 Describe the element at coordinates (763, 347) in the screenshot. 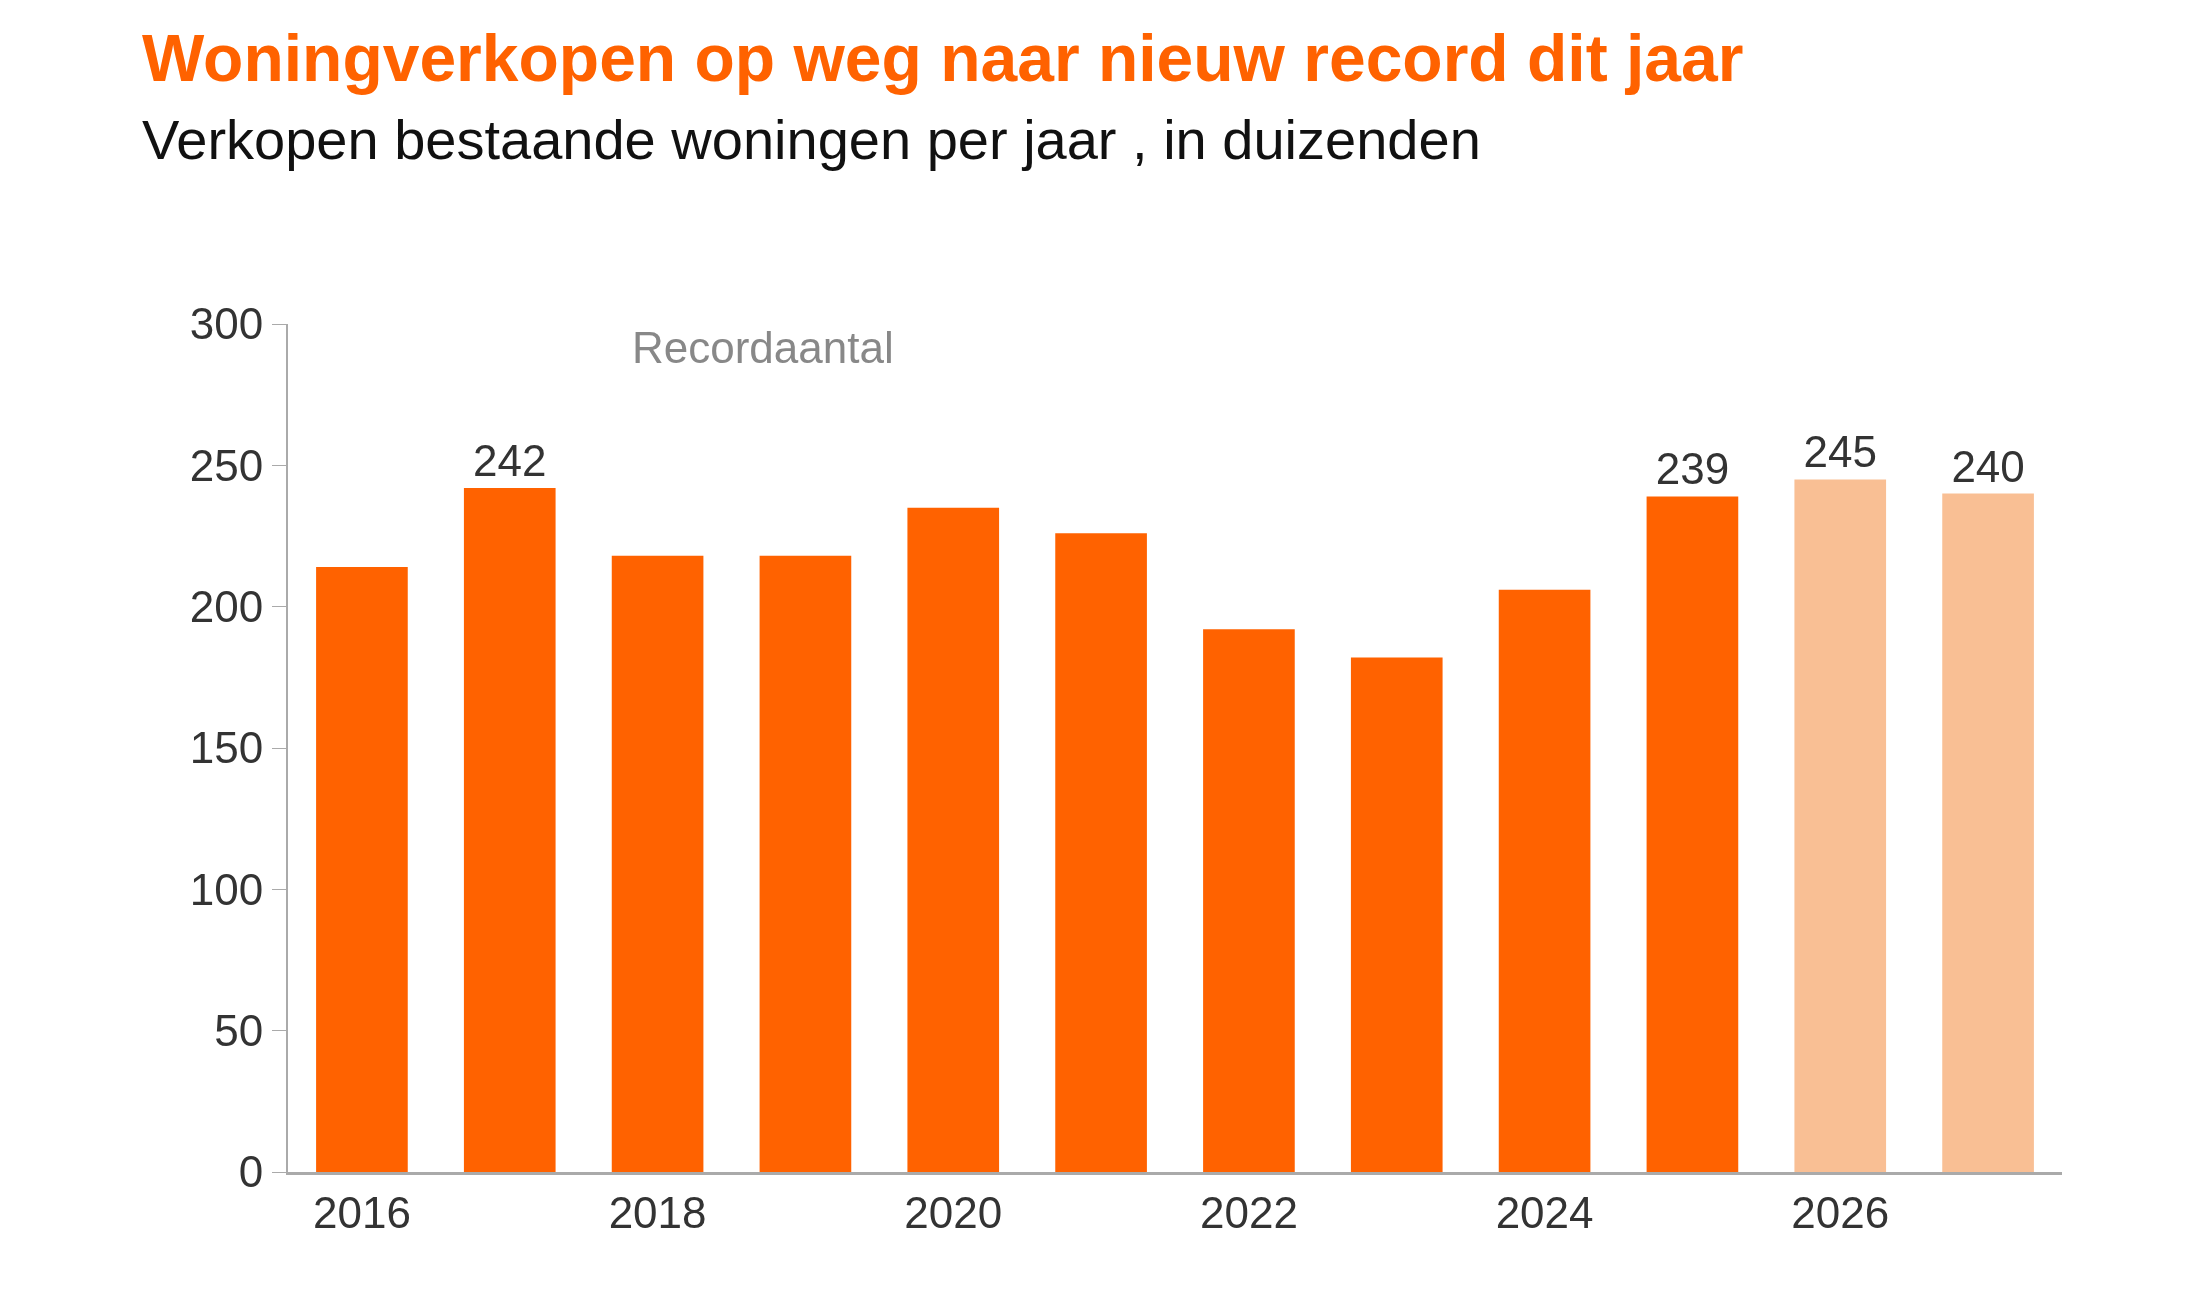

I see `annotation: Recordaantal` at that location.